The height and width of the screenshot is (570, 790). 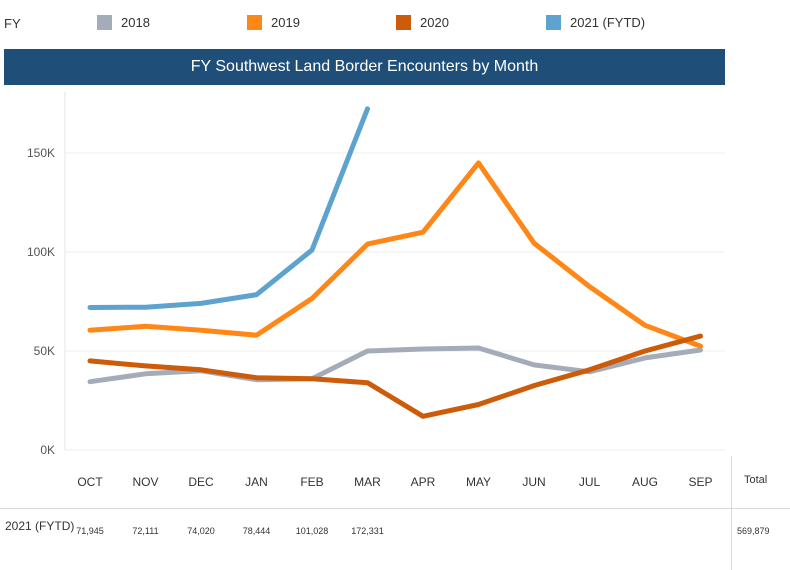 I want to click on table-total-value: 569,879, so click(x=753, y=531).